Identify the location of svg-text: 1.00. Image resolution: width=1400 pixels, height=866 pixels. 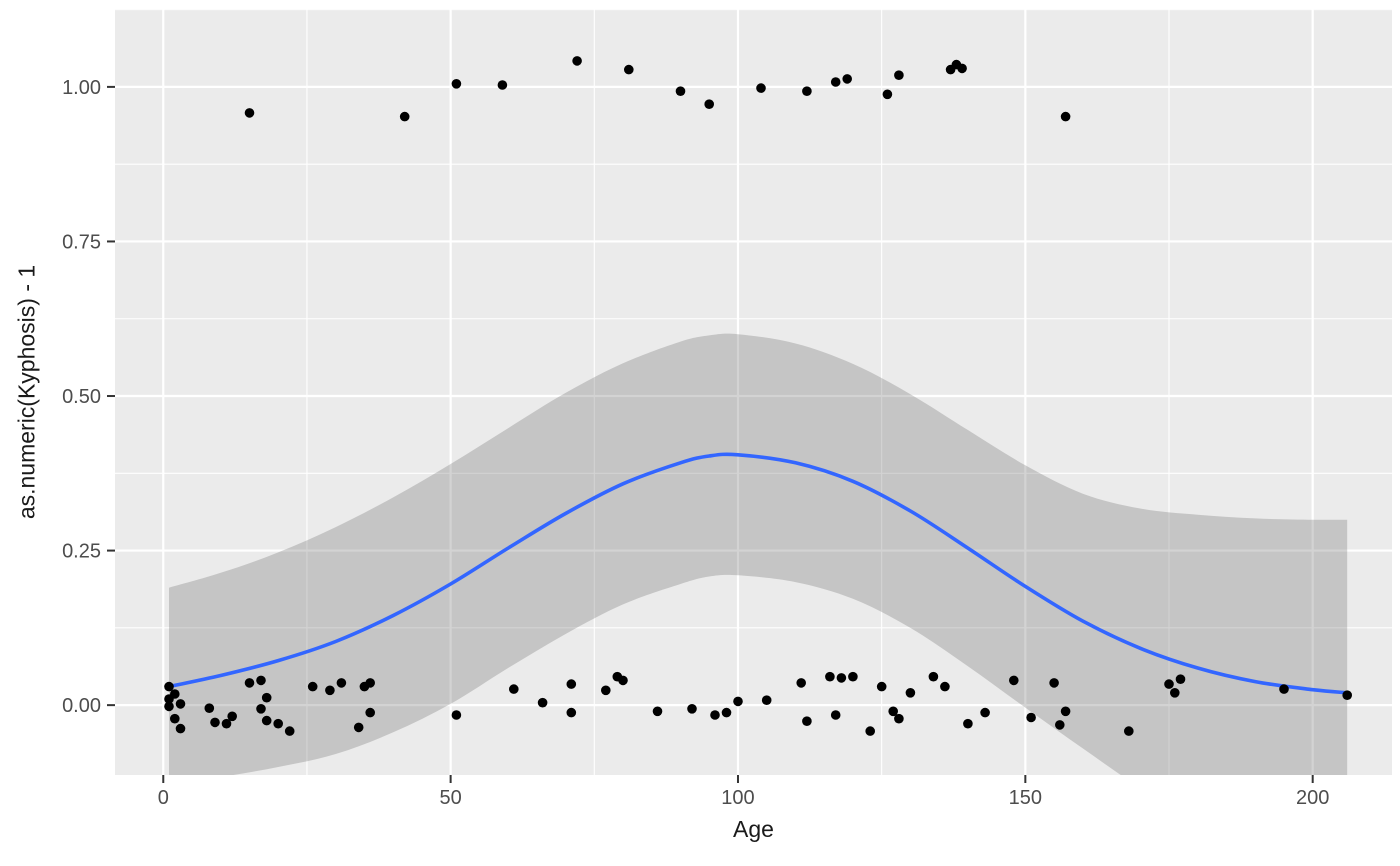
(81, 88).